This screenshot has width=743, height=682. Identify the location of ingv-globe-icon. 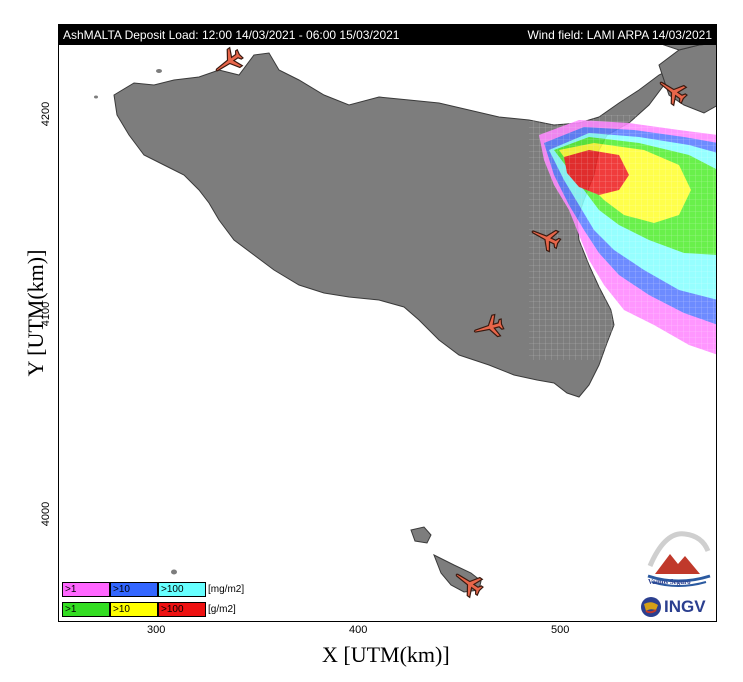
(651, 607).